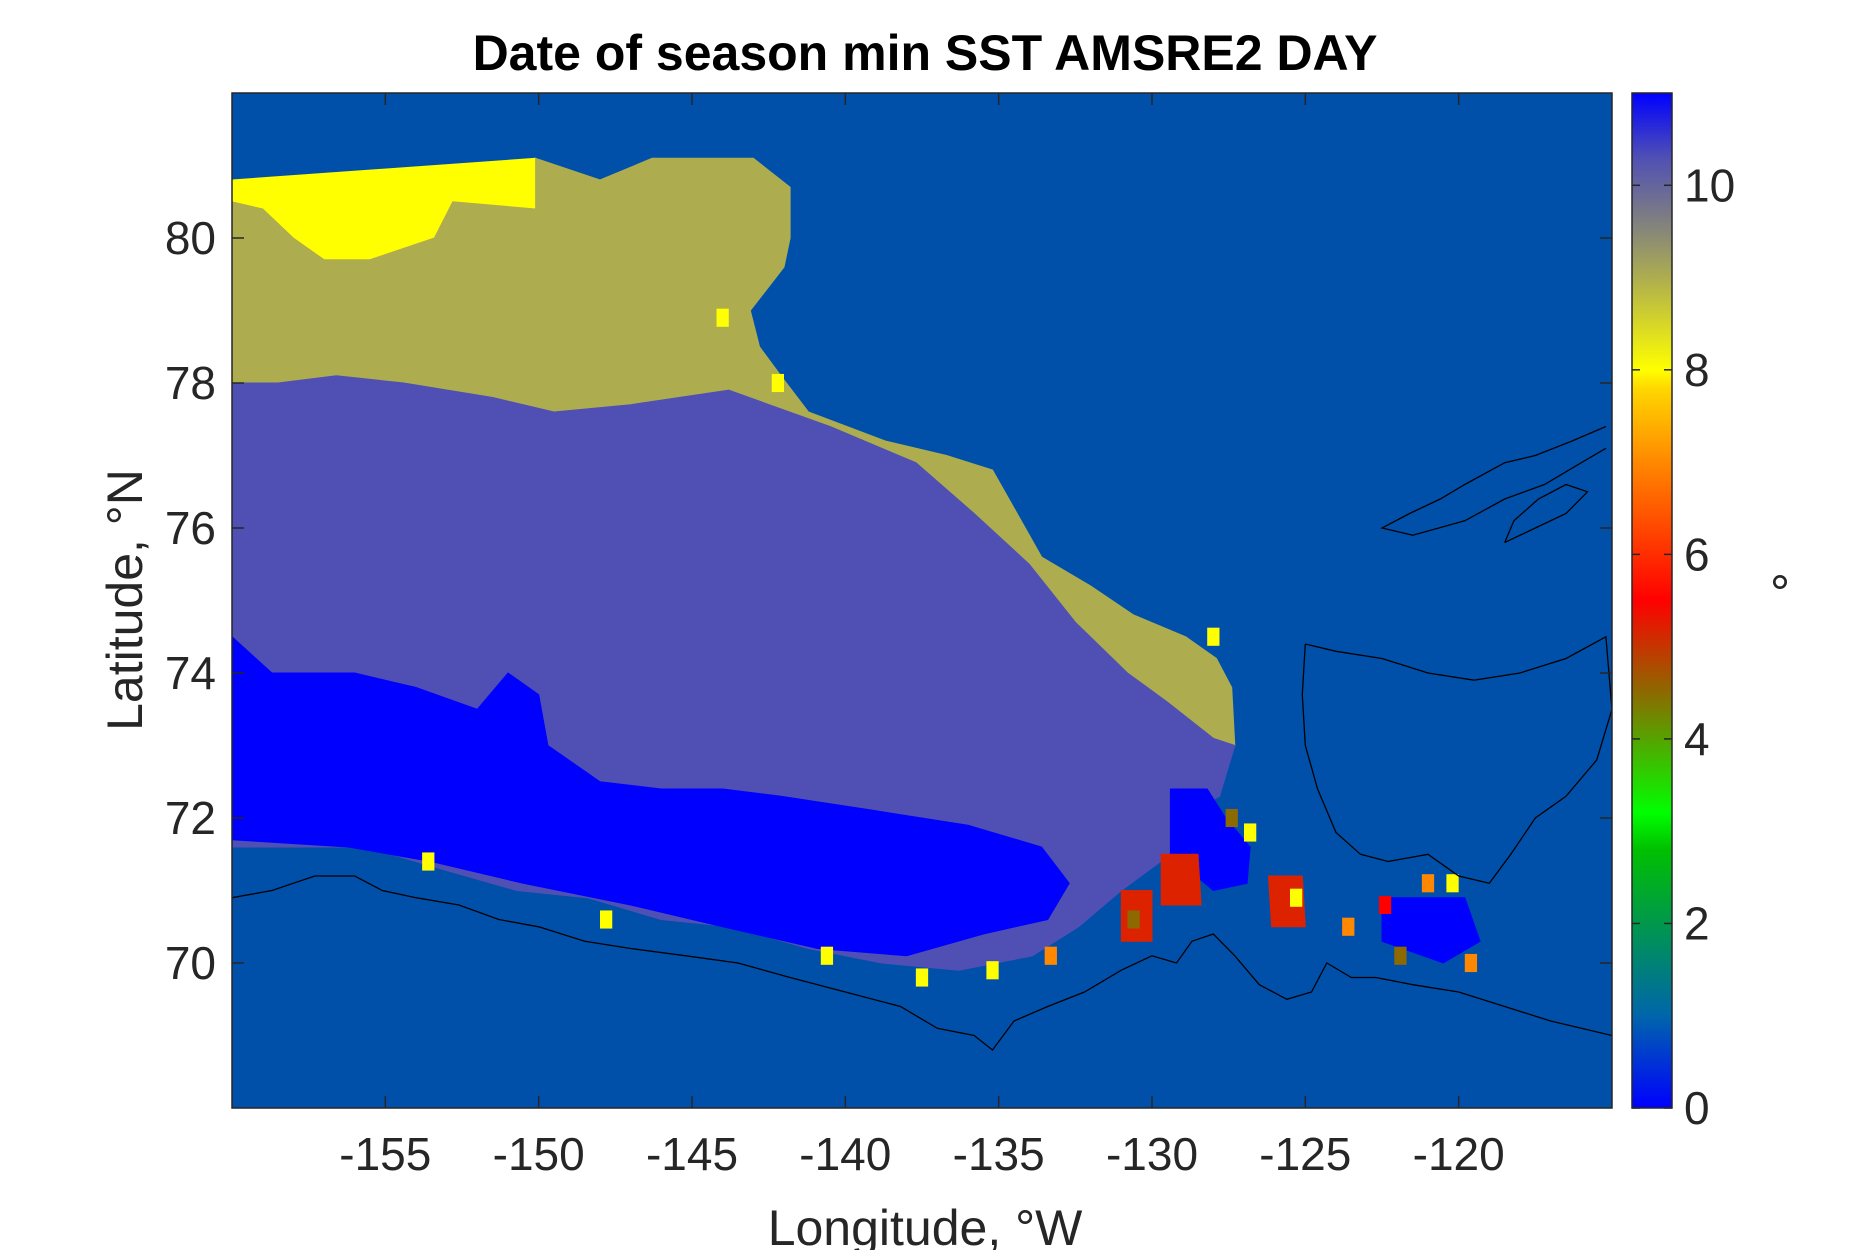 The image size is (1875, 1250). What do you see at coordinates (692, 1154) in the screenshot?
I see `x-tick-label: -145` at bounding box center [692, 1154].